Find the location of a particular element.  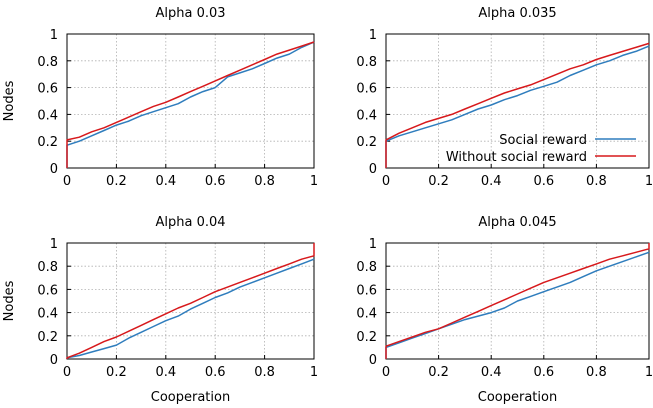

legend-label: Without social reward is located at coordinates (516, 157).